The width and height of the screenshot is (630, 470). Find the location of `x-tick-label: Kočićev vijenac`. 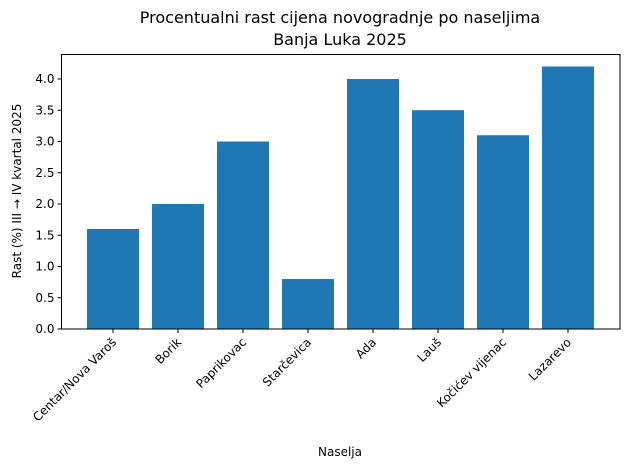

x-tick-label: Kočićev vijenac is located at coordinates (471, 372).